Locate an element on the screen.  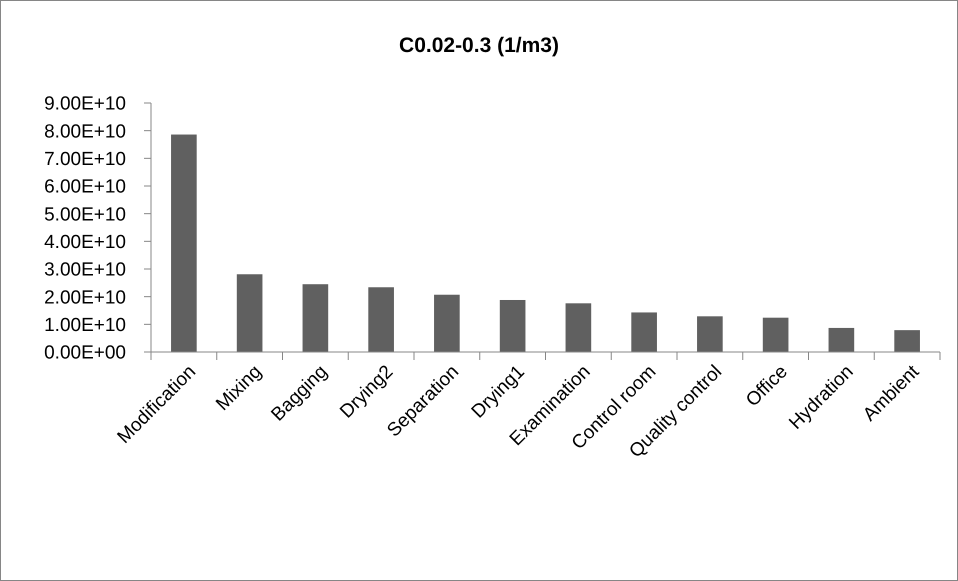
y-tick-label: 8.00E+10 is located at coordinates (85, 131).